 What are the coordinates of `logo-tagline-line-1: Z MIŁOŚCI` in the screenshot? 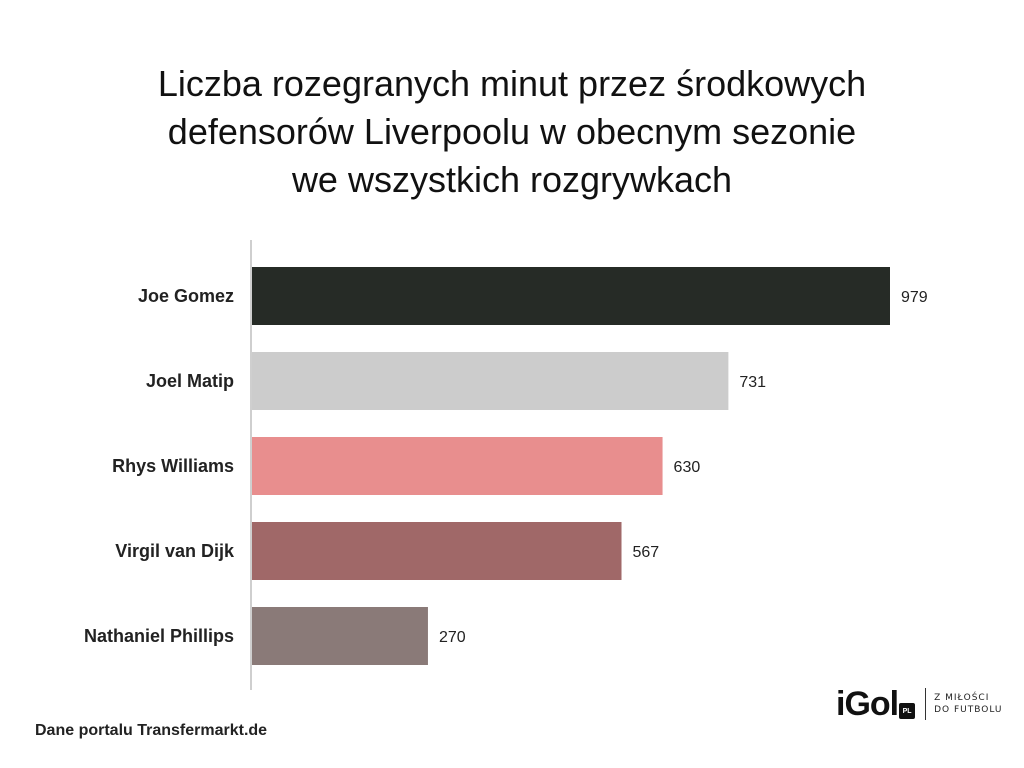 It's located at (962, 698).